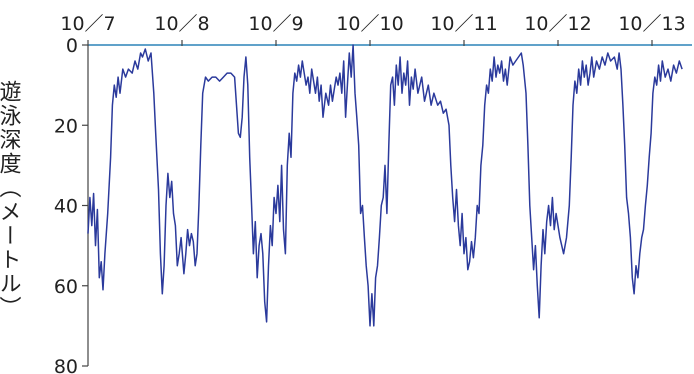  What do you see at coordinates (66, 207) in the screenshot?
I see `y-tick-label: 40` at bounding box center [66, 207].